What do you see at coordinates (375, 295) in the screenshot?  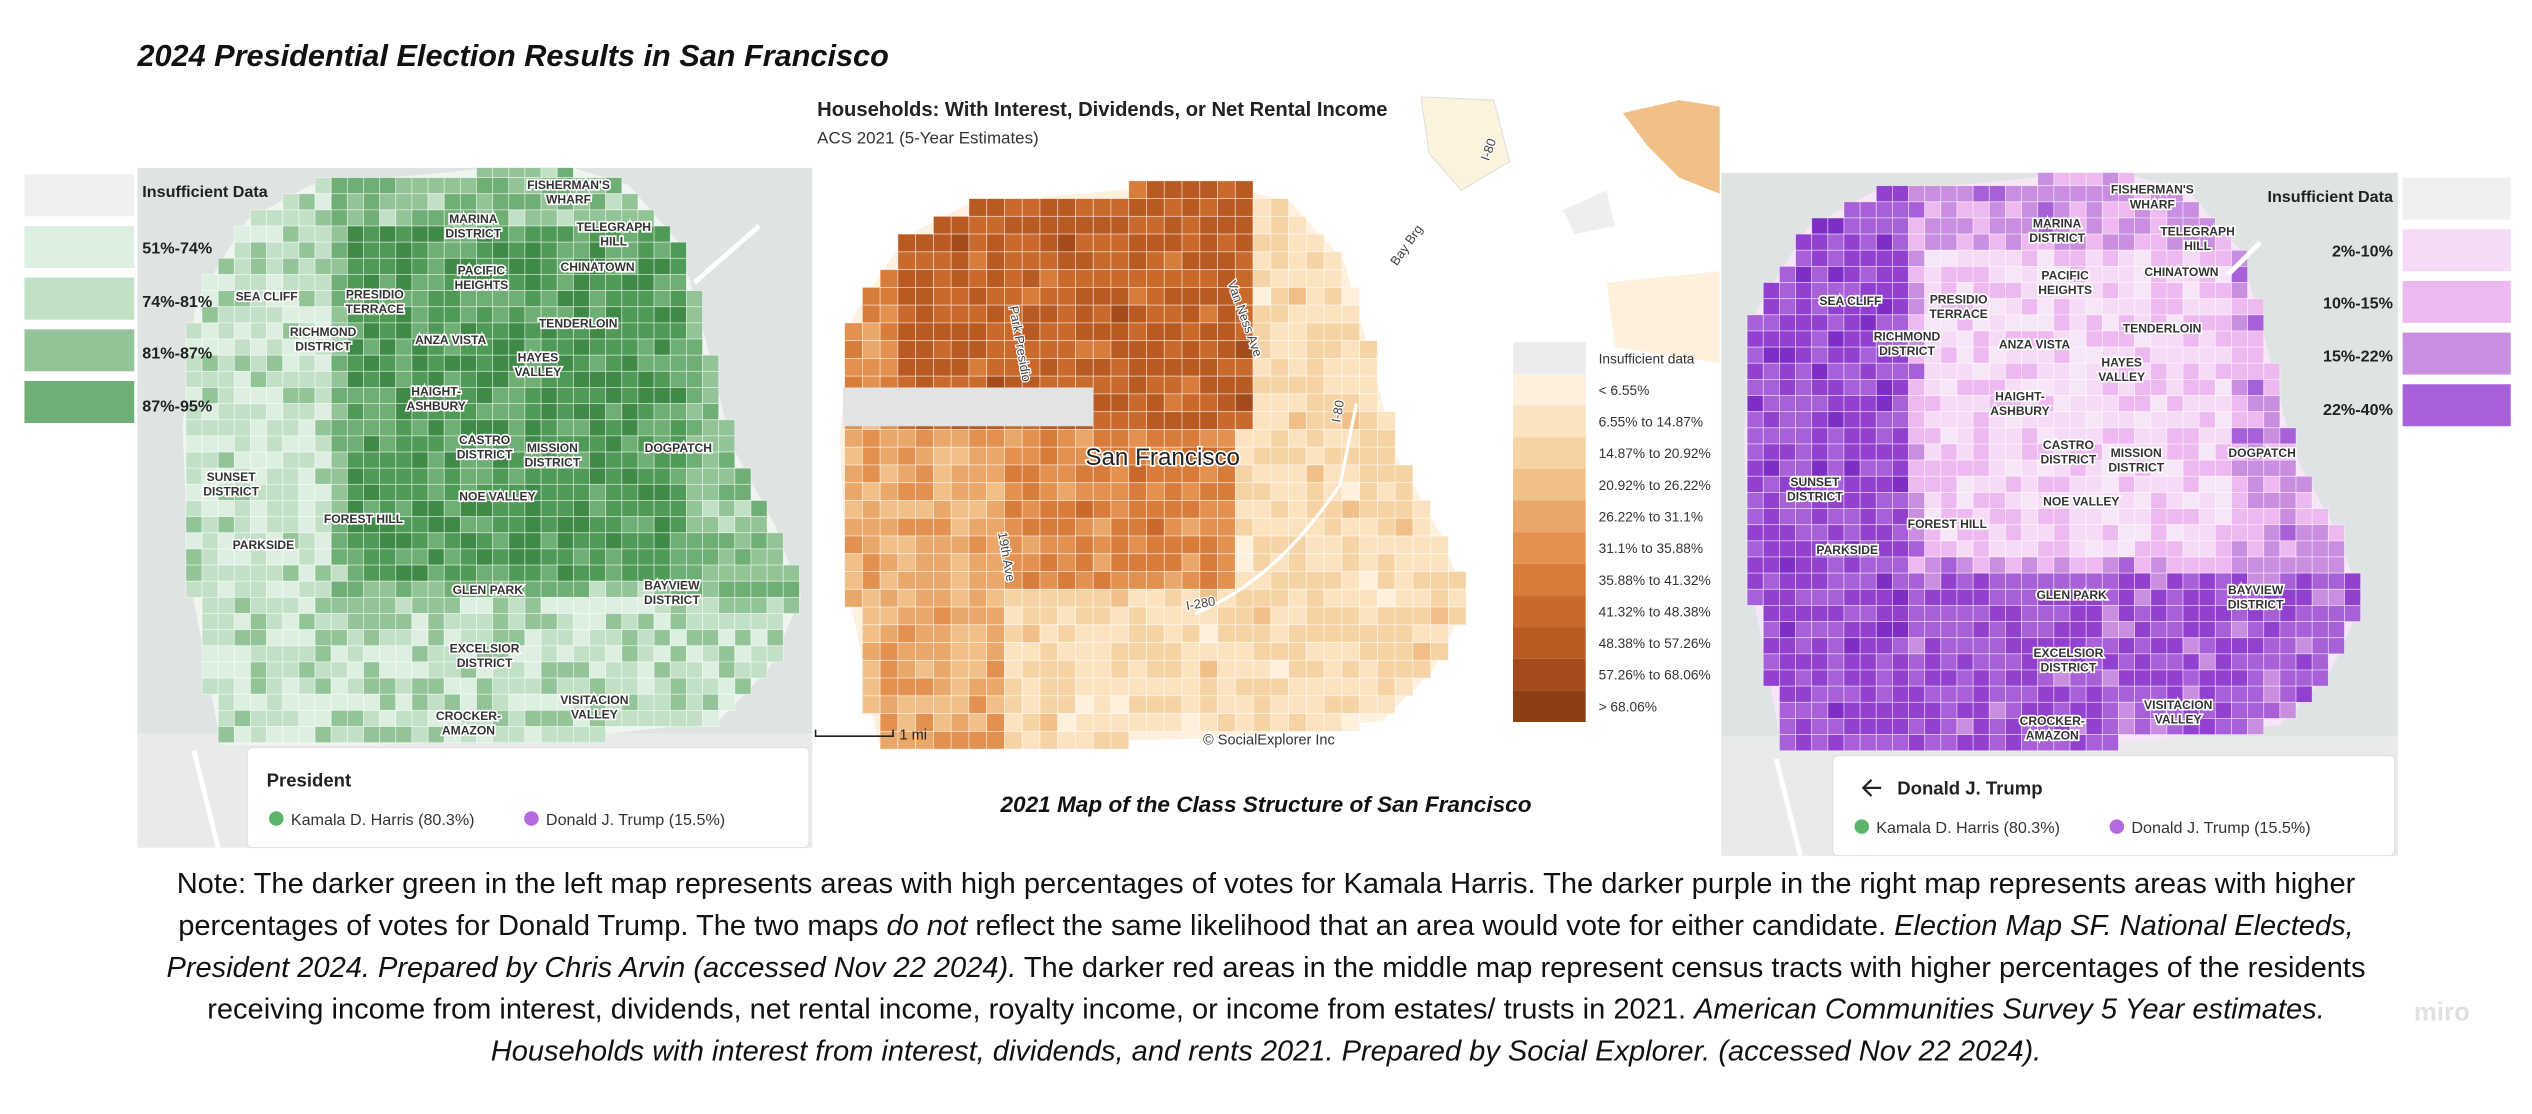 I see `neighborhood-label: PRESIDIO` at bounding box center [375, 295].